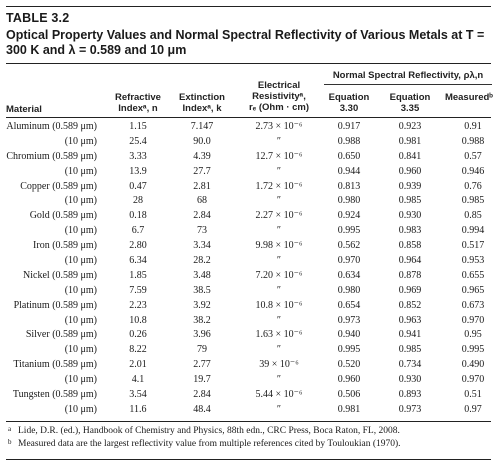 Image resolution: width=499 pixels, height=466 pixels. I want to click on table-row: (10 μm) 28 68 ″ 0.980 0.985 0.985, so click(249, 201).